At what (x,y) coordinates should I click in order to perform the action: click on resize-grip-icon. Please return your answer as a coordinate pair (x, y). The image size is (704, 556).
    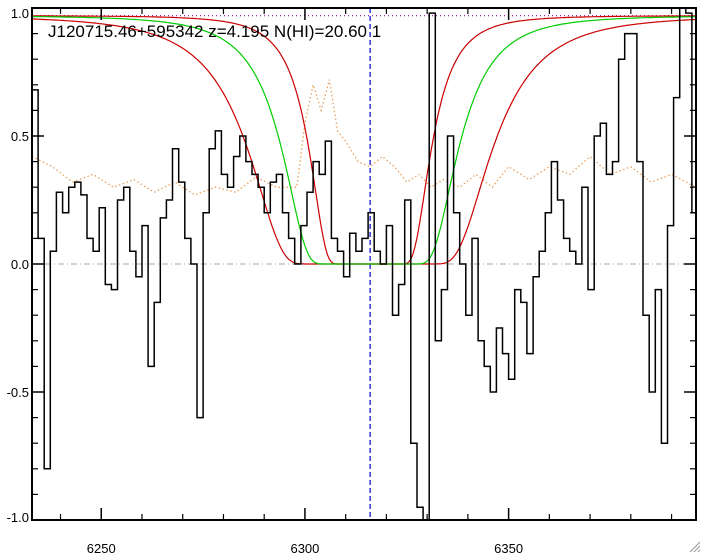
    Looking at the image, I should click on (695, 547).